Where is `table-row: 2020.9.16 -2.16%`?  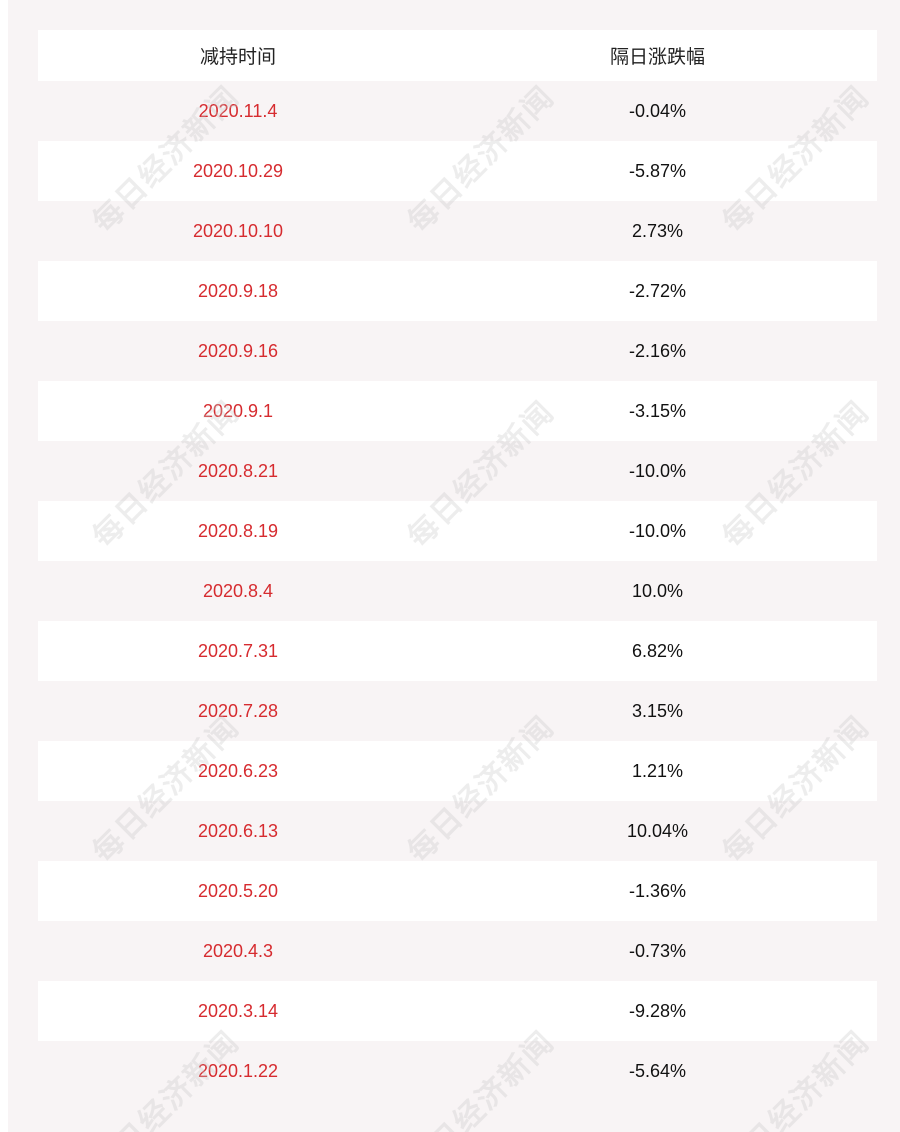
table-row: 2020.9.16 -2.16% is located at coordinates (457, 351).